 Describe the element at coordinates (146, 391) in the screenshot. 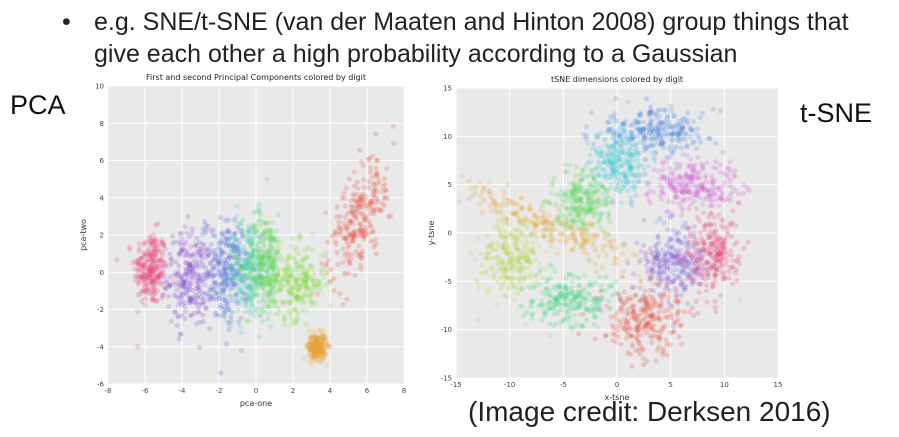

I see `x-tick-label: -6` at that location.